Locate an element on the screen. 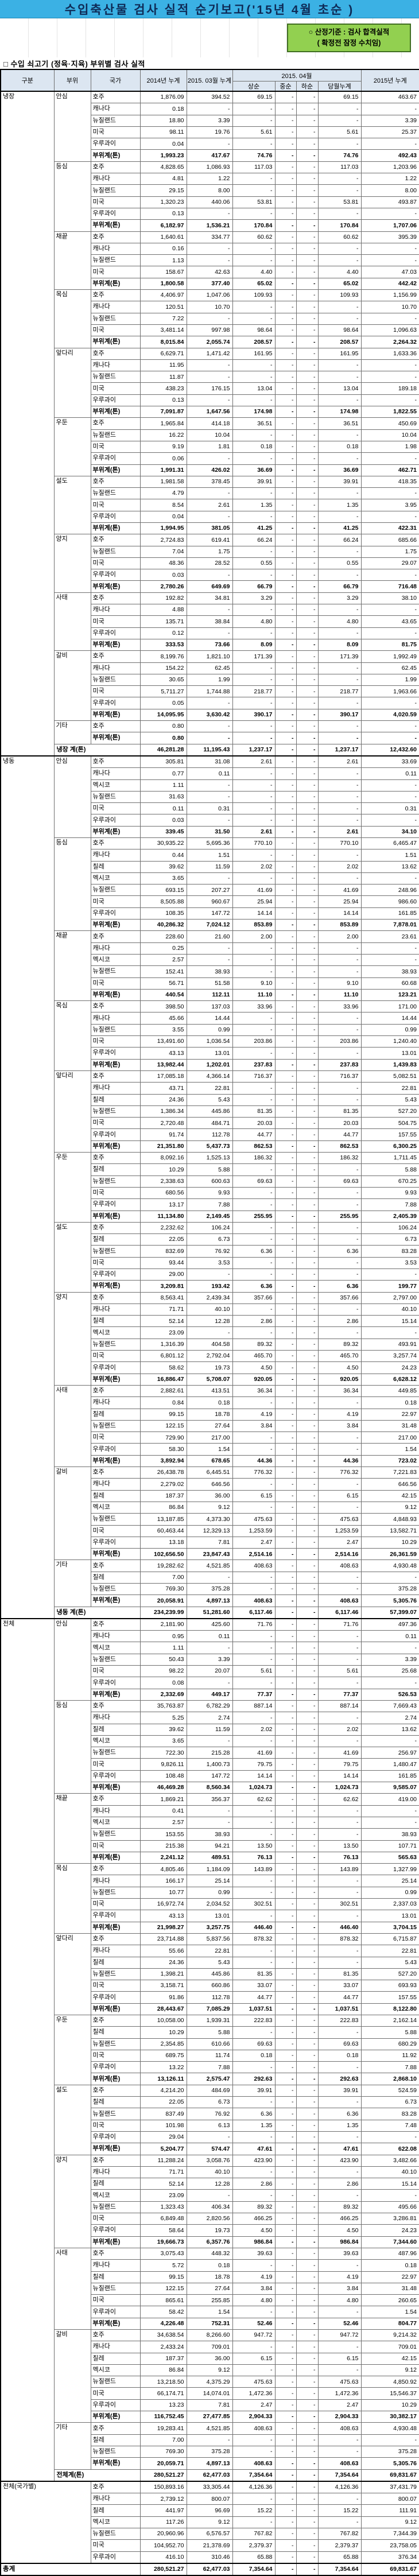 The height and width of the screenshot is (2576, 419). value-cell: 58.64 is located at coordinates (163, 2230).